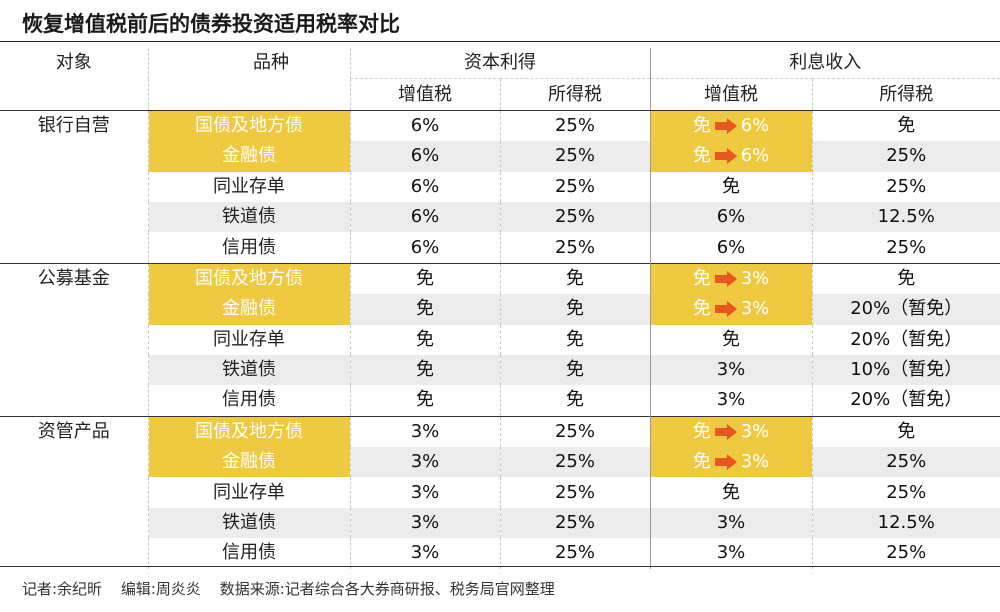 The width and height of the screenshot is (1000, 612). Describe the element at coordinates (500, 41) in the screenshot. I see `title-divider` at that location.